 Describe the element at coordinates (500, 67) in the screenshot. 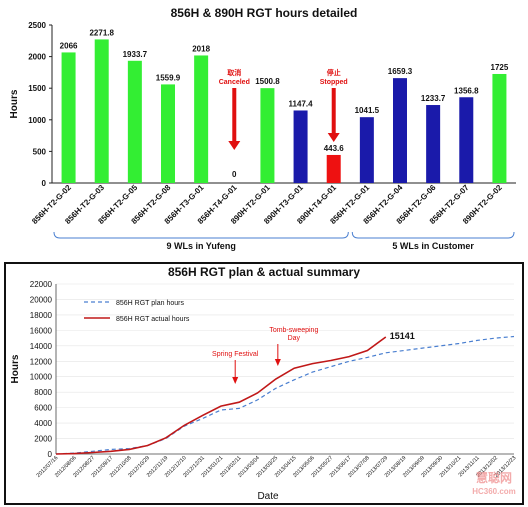

I see `bar-value-label: 1725` at that location.